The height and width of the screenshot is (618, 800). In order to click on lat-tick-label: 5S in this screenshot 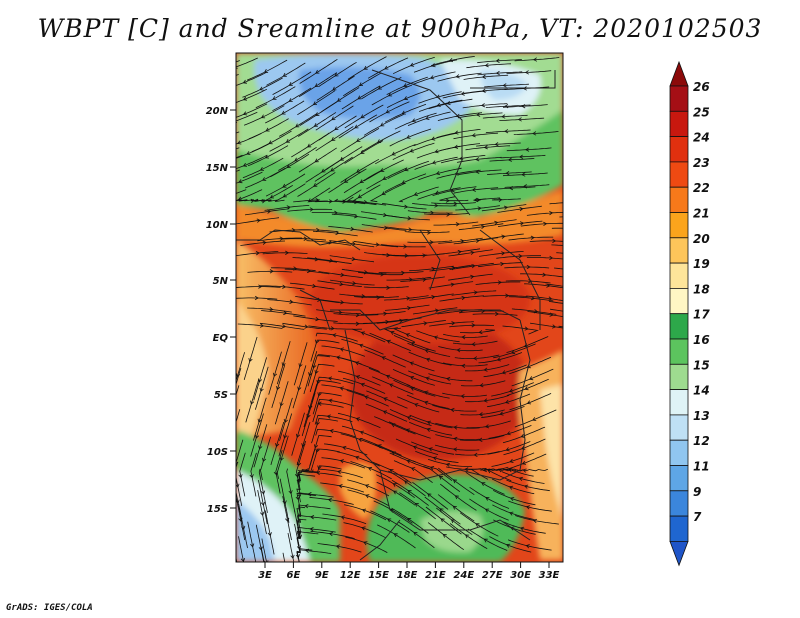, I will do `click(221, 395)`.